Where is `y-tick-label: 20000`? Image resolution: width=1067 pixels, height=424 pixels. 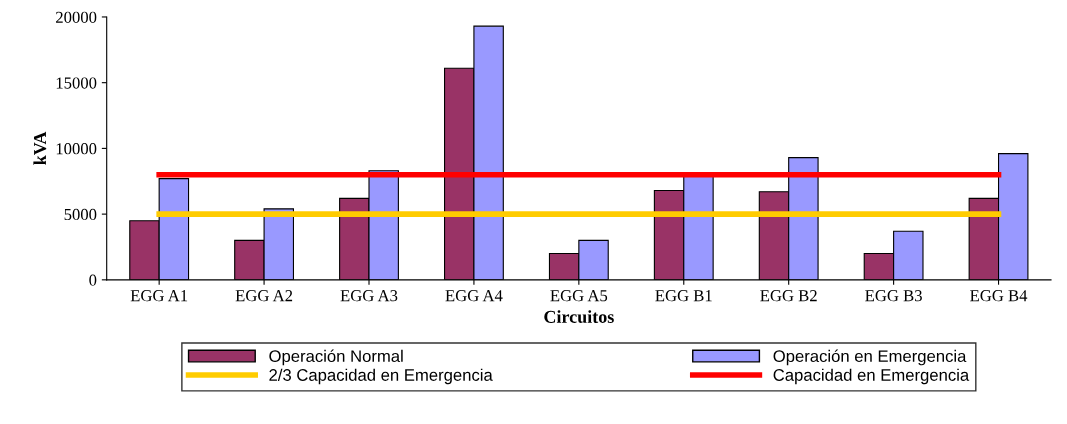 y-tick-label: 20000 is located at coordinates (76, 17).